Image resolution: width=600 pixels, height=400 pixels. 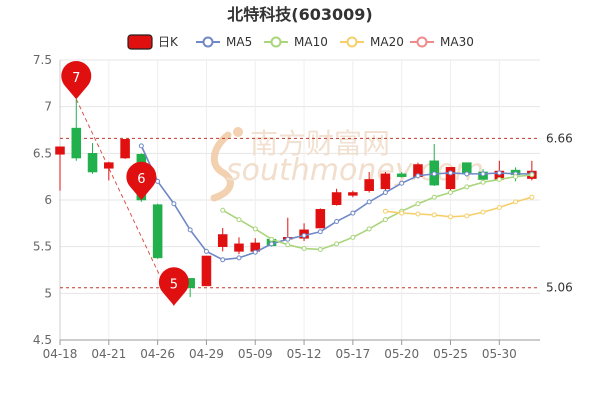 I want to click on y-tick-label: 6, so click(x=48, y=200).